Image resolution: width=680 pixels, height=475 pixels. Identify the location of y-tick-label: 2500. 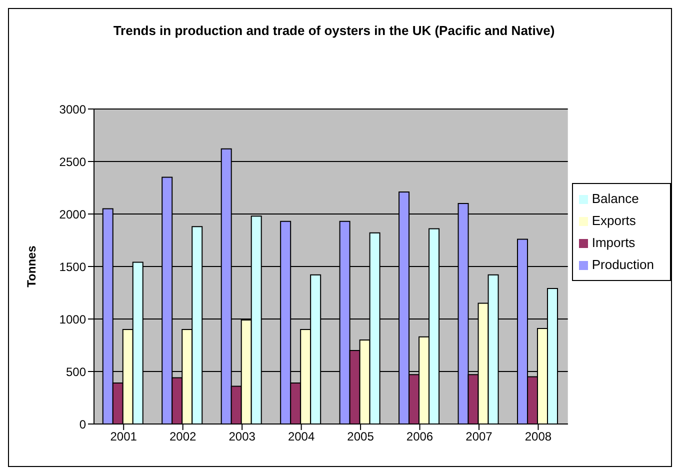
(72, 161).